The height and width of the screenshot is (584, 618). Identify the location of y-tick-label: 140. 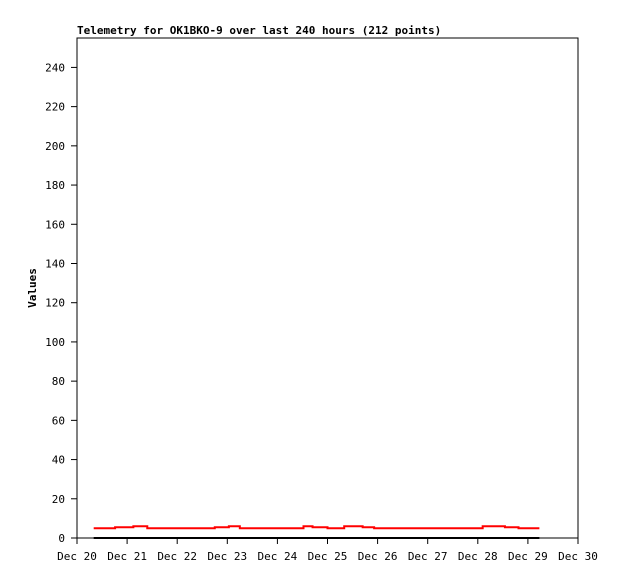
(55, 263).